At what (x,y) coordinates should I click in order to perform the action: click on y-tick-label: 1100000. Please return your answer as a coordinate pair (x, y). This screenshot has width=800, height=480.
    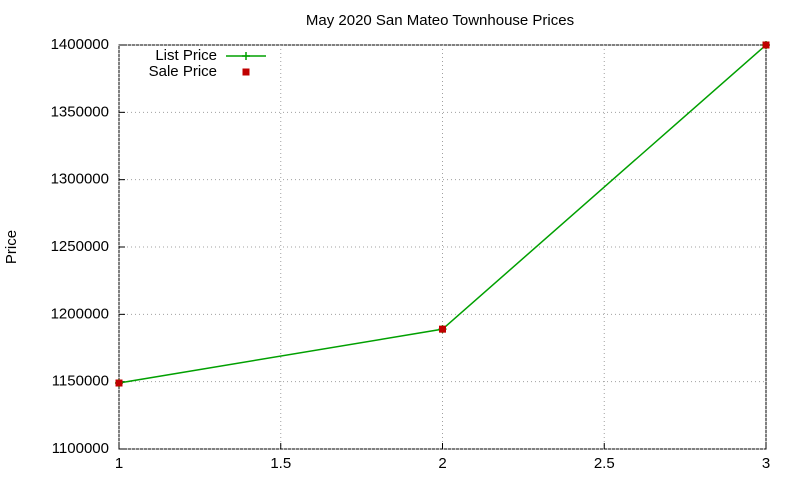
    Looking at the image, I should click on (80, 448).